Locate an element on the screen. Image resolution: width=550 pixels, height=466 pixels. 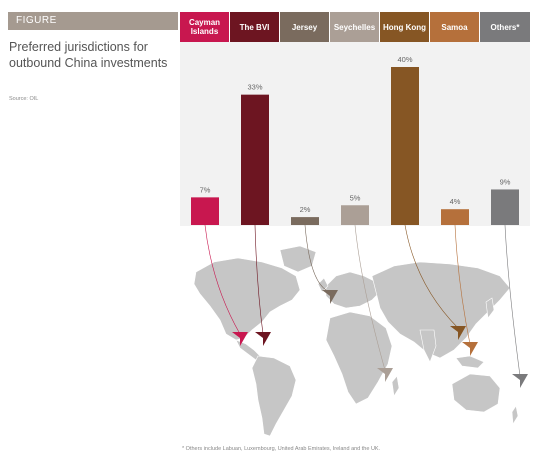
data-label-3: 5% is located at coordinates (355, 197).